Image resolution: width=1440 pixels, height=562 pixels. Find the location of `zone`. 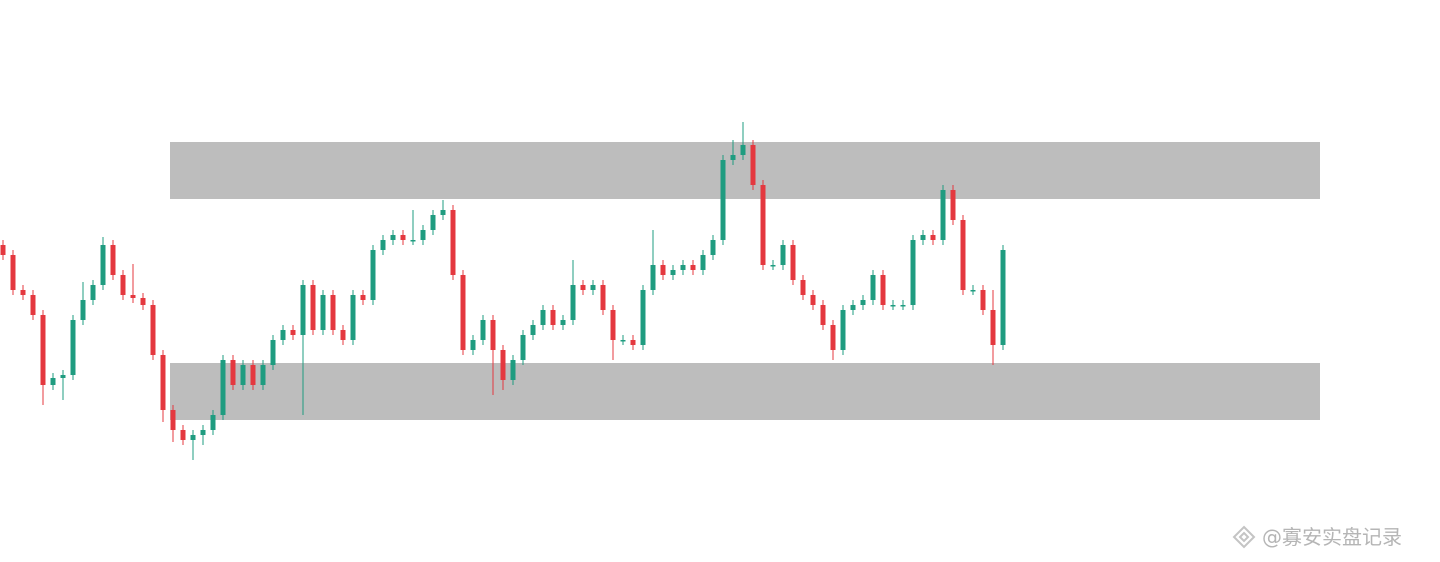

zone is located at coordinates (745, 391).